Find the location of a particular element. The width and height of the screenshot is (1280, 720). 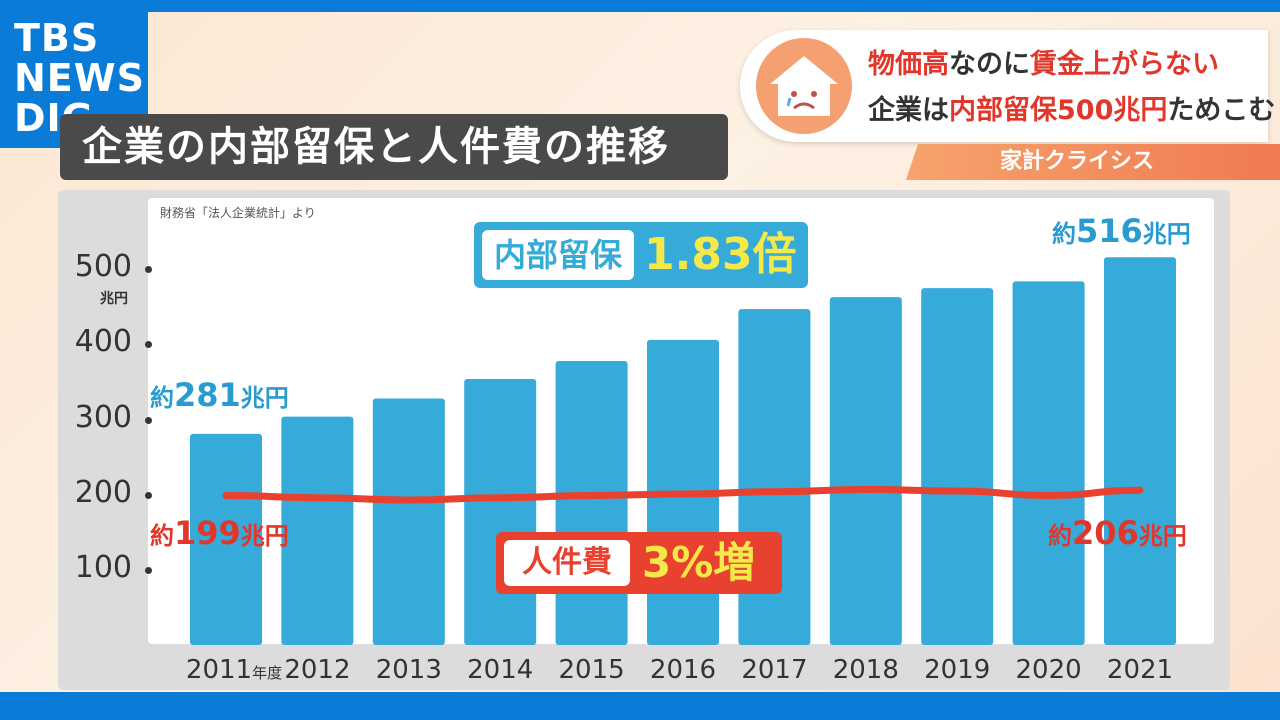

sad-house-icon is located at coordinates (804, 86).